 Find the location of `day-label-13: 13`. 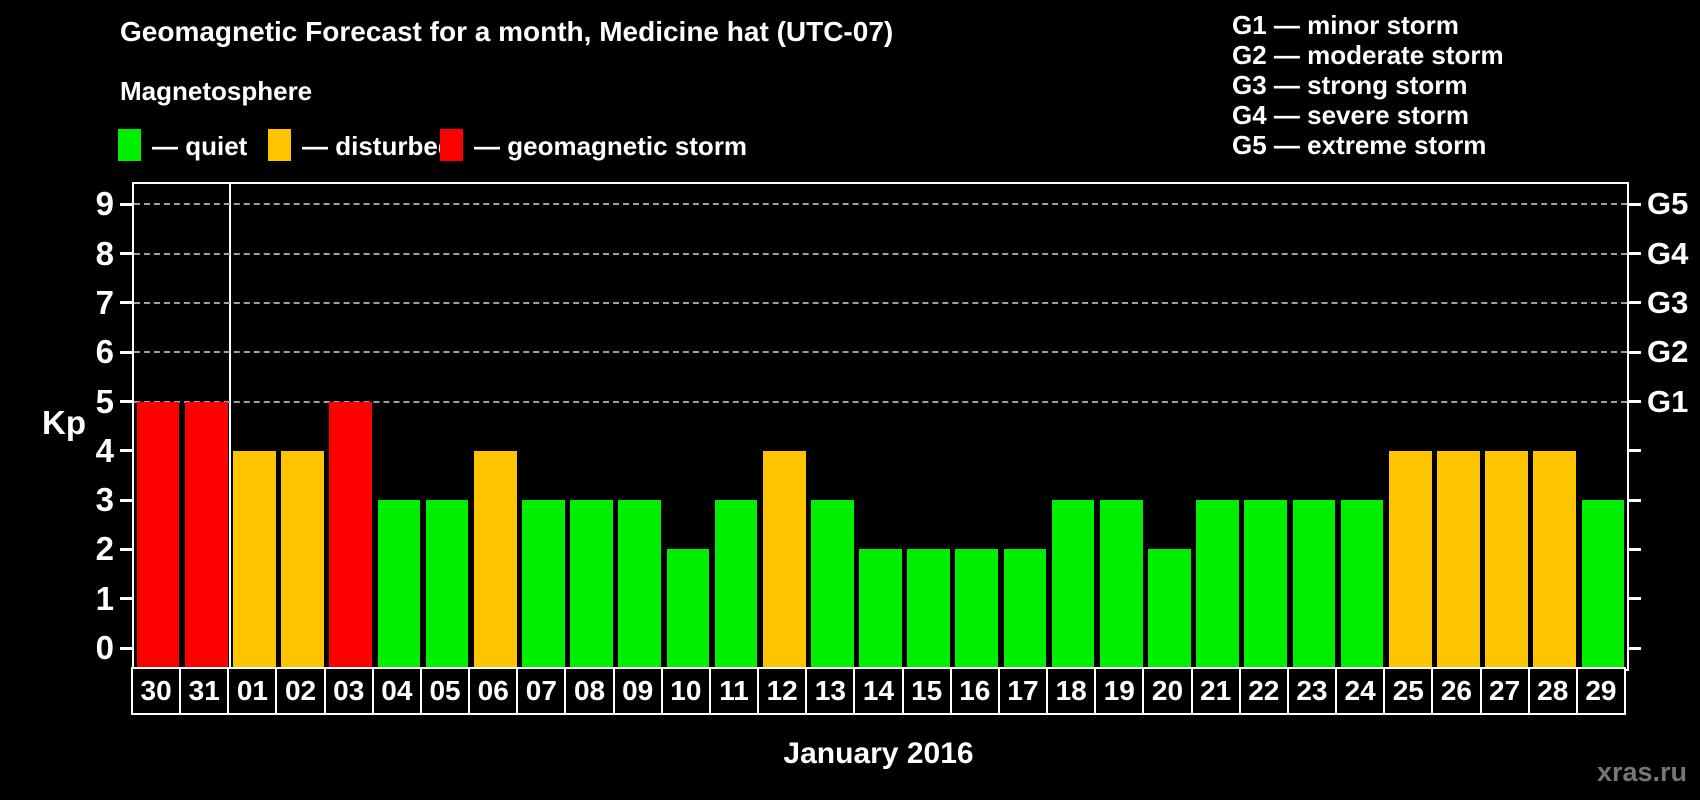

day-label-13: 13 is located at coordinates (830, 691).